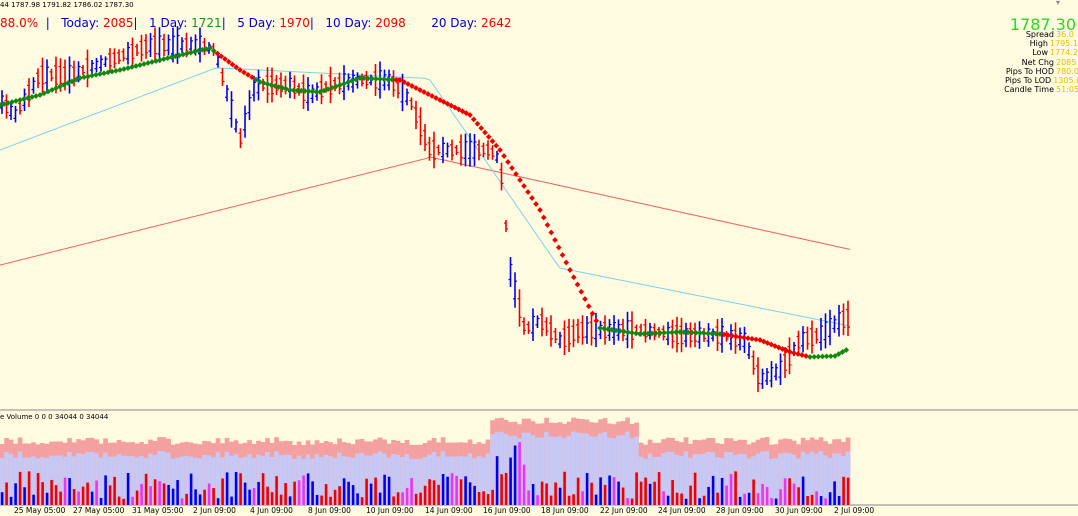  What do you see at coordinates (496, 23) in the screenshot?
I see `day20-value: 2642` at bounding box center [496, 23].